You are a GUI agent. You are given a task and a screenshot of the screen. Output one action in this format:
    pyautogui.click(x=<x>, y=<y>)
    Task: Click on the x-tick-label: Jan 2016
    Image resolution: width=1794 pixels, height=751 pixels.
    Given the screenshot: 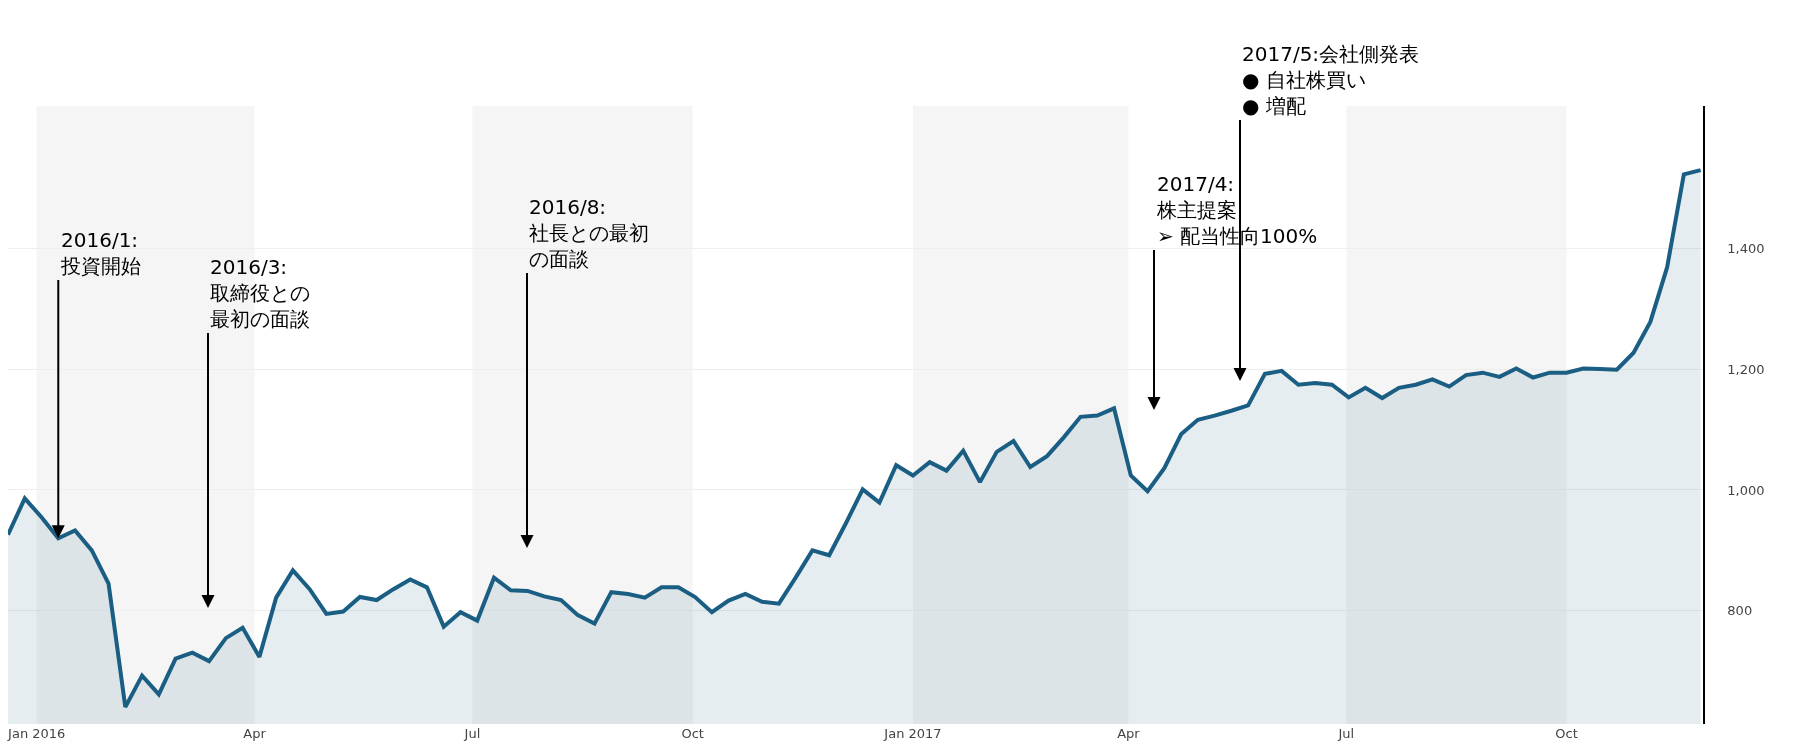 What is the action you would take?
    pyautogui.click(x=36, y=733)
    